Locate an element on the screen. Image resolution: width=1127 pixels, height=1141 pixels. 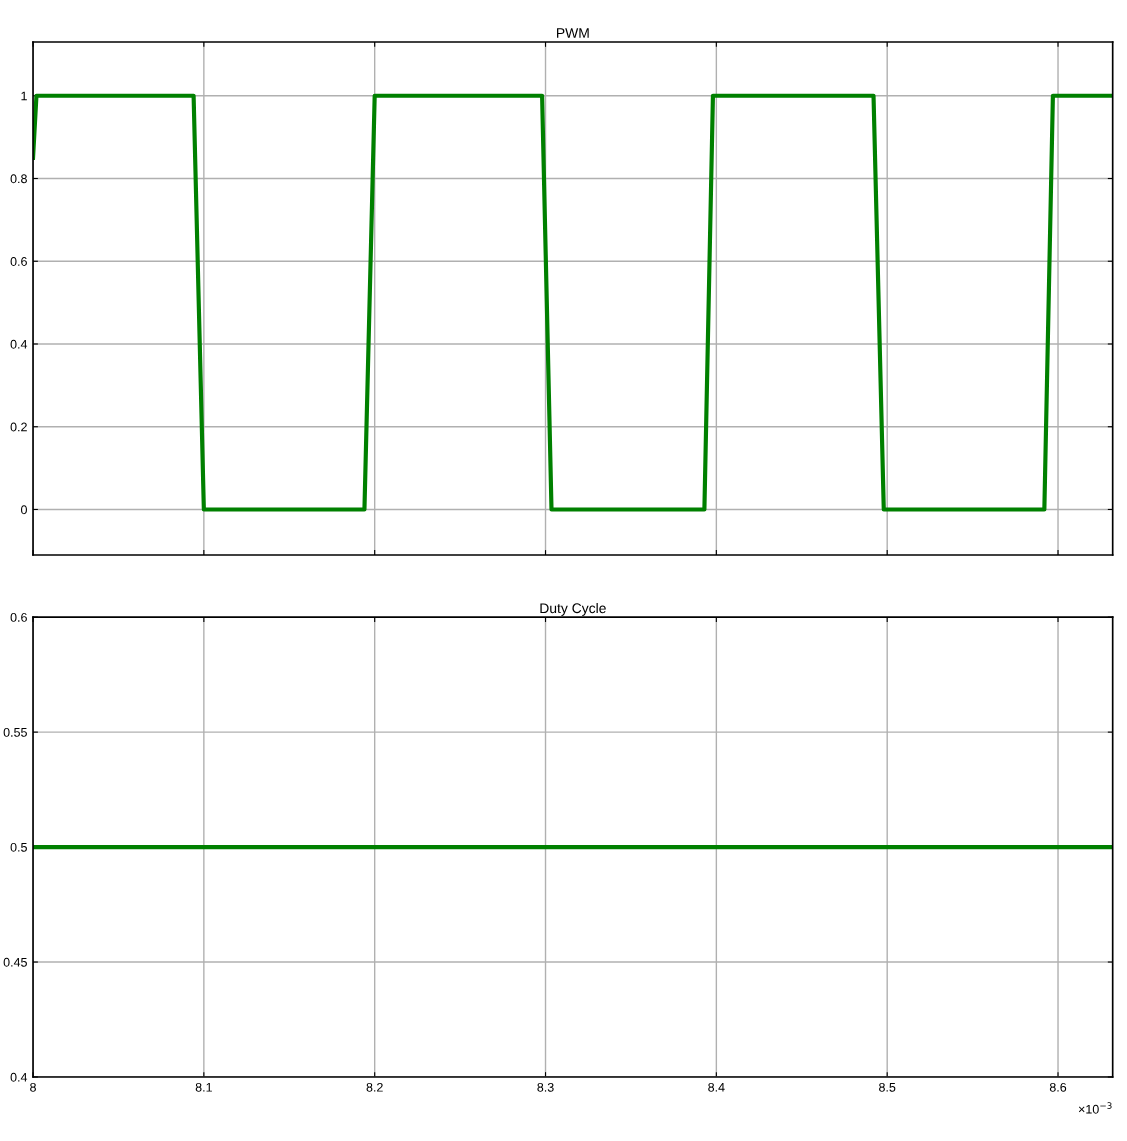
chart-title: Duty Cycle is located at coordinates (573, 609).